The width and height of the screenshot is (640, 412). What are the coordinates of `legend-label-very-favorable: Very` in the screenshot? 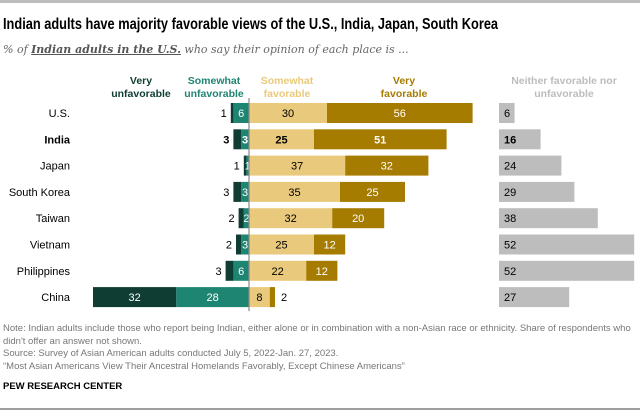 It's located at (404, 81).